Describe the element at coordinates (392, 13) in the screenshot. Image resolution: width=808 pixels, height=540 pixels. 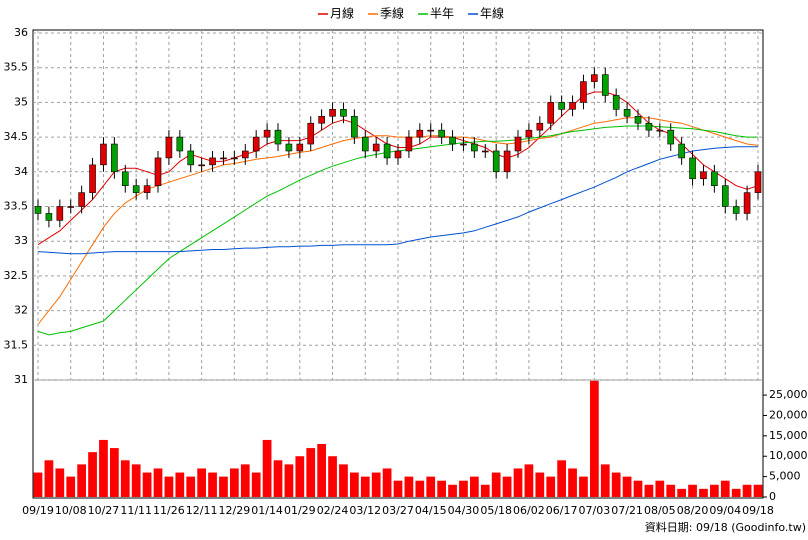
I see `legend-label: 季線` at that location.